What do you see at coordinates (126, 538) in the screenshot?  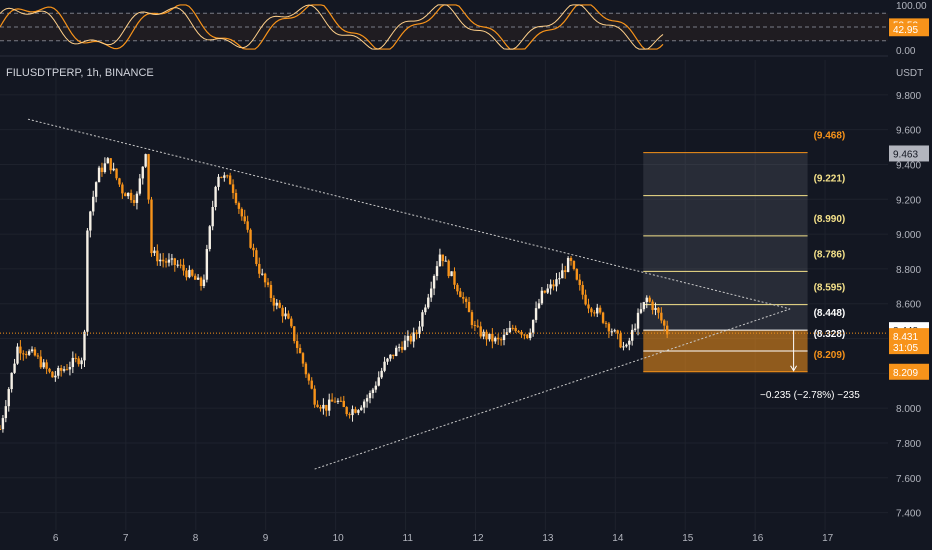 I see `time-tick-label: 7` at bounding box center [126, 538].